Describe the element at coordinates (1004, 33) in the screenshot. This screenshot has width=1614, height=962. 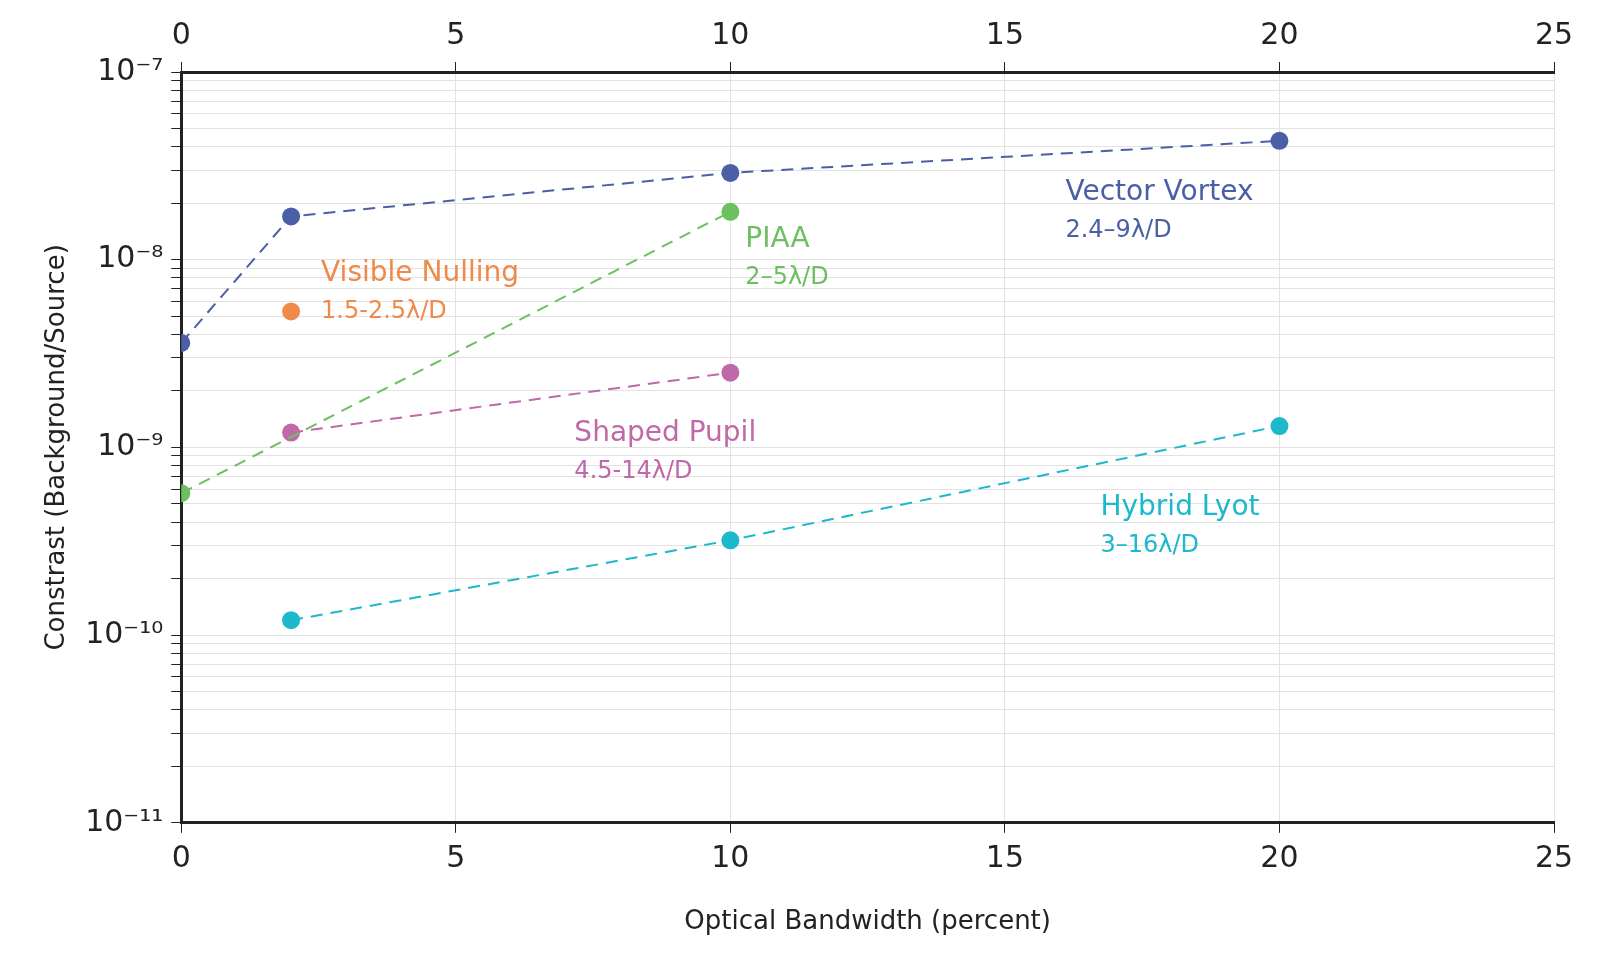
I see `x2-tick-label: 15` at that location.